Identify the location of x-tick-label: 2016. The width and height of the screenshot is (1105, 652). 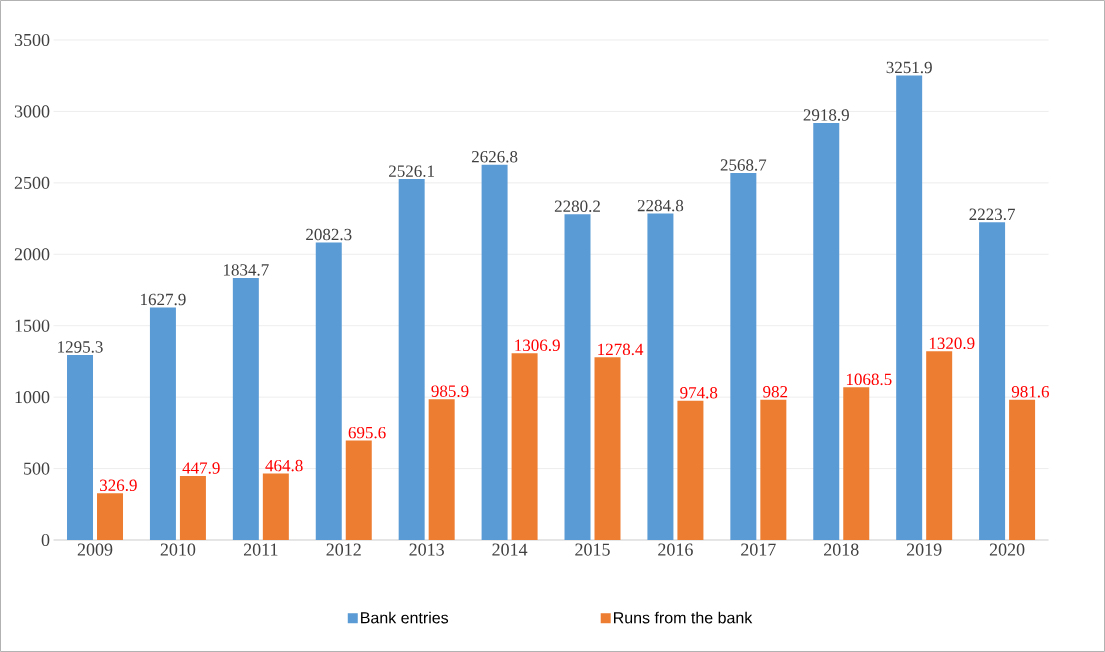
(675, 549).